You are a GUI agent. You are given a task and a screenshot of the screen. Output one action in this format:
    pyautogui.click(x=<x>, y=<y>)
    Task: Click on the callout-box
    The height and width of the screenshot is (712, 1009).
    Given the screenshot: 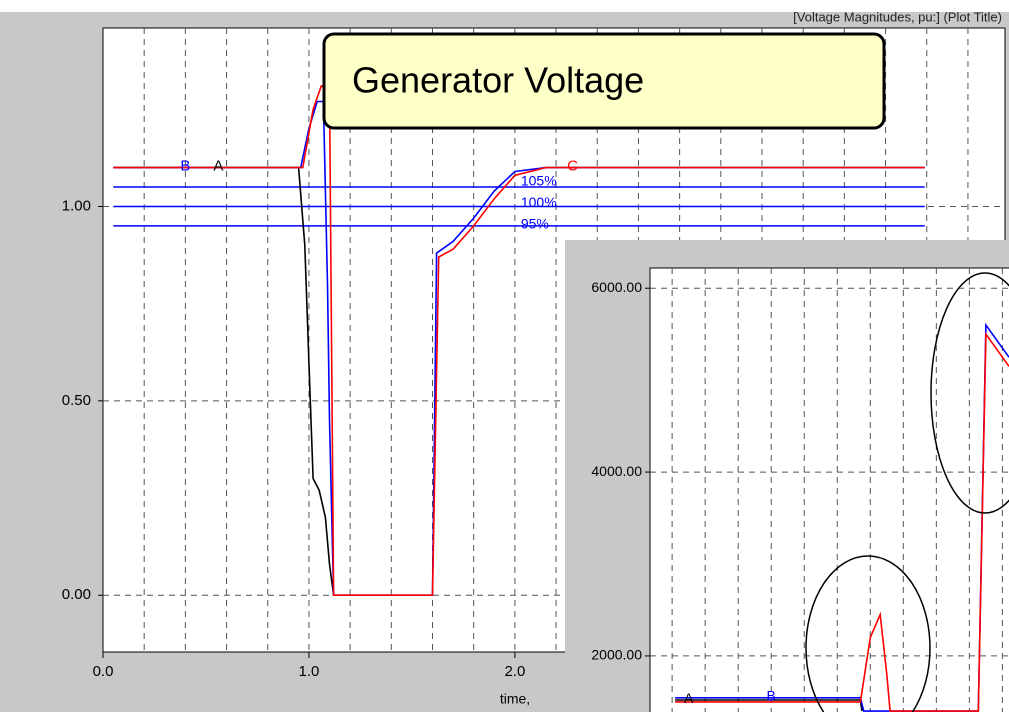 What is the action you would take?
    pyautogui.click(x=604, y=81)
    